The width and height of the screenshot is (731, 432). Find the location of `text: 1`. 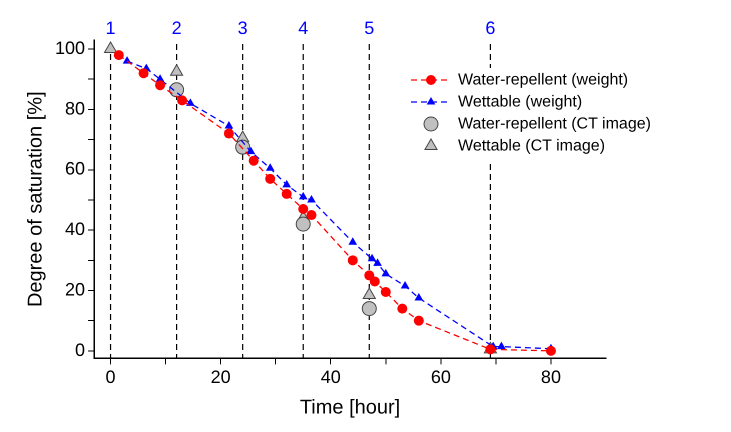

text: 1 is located at coordinates (111, 28).